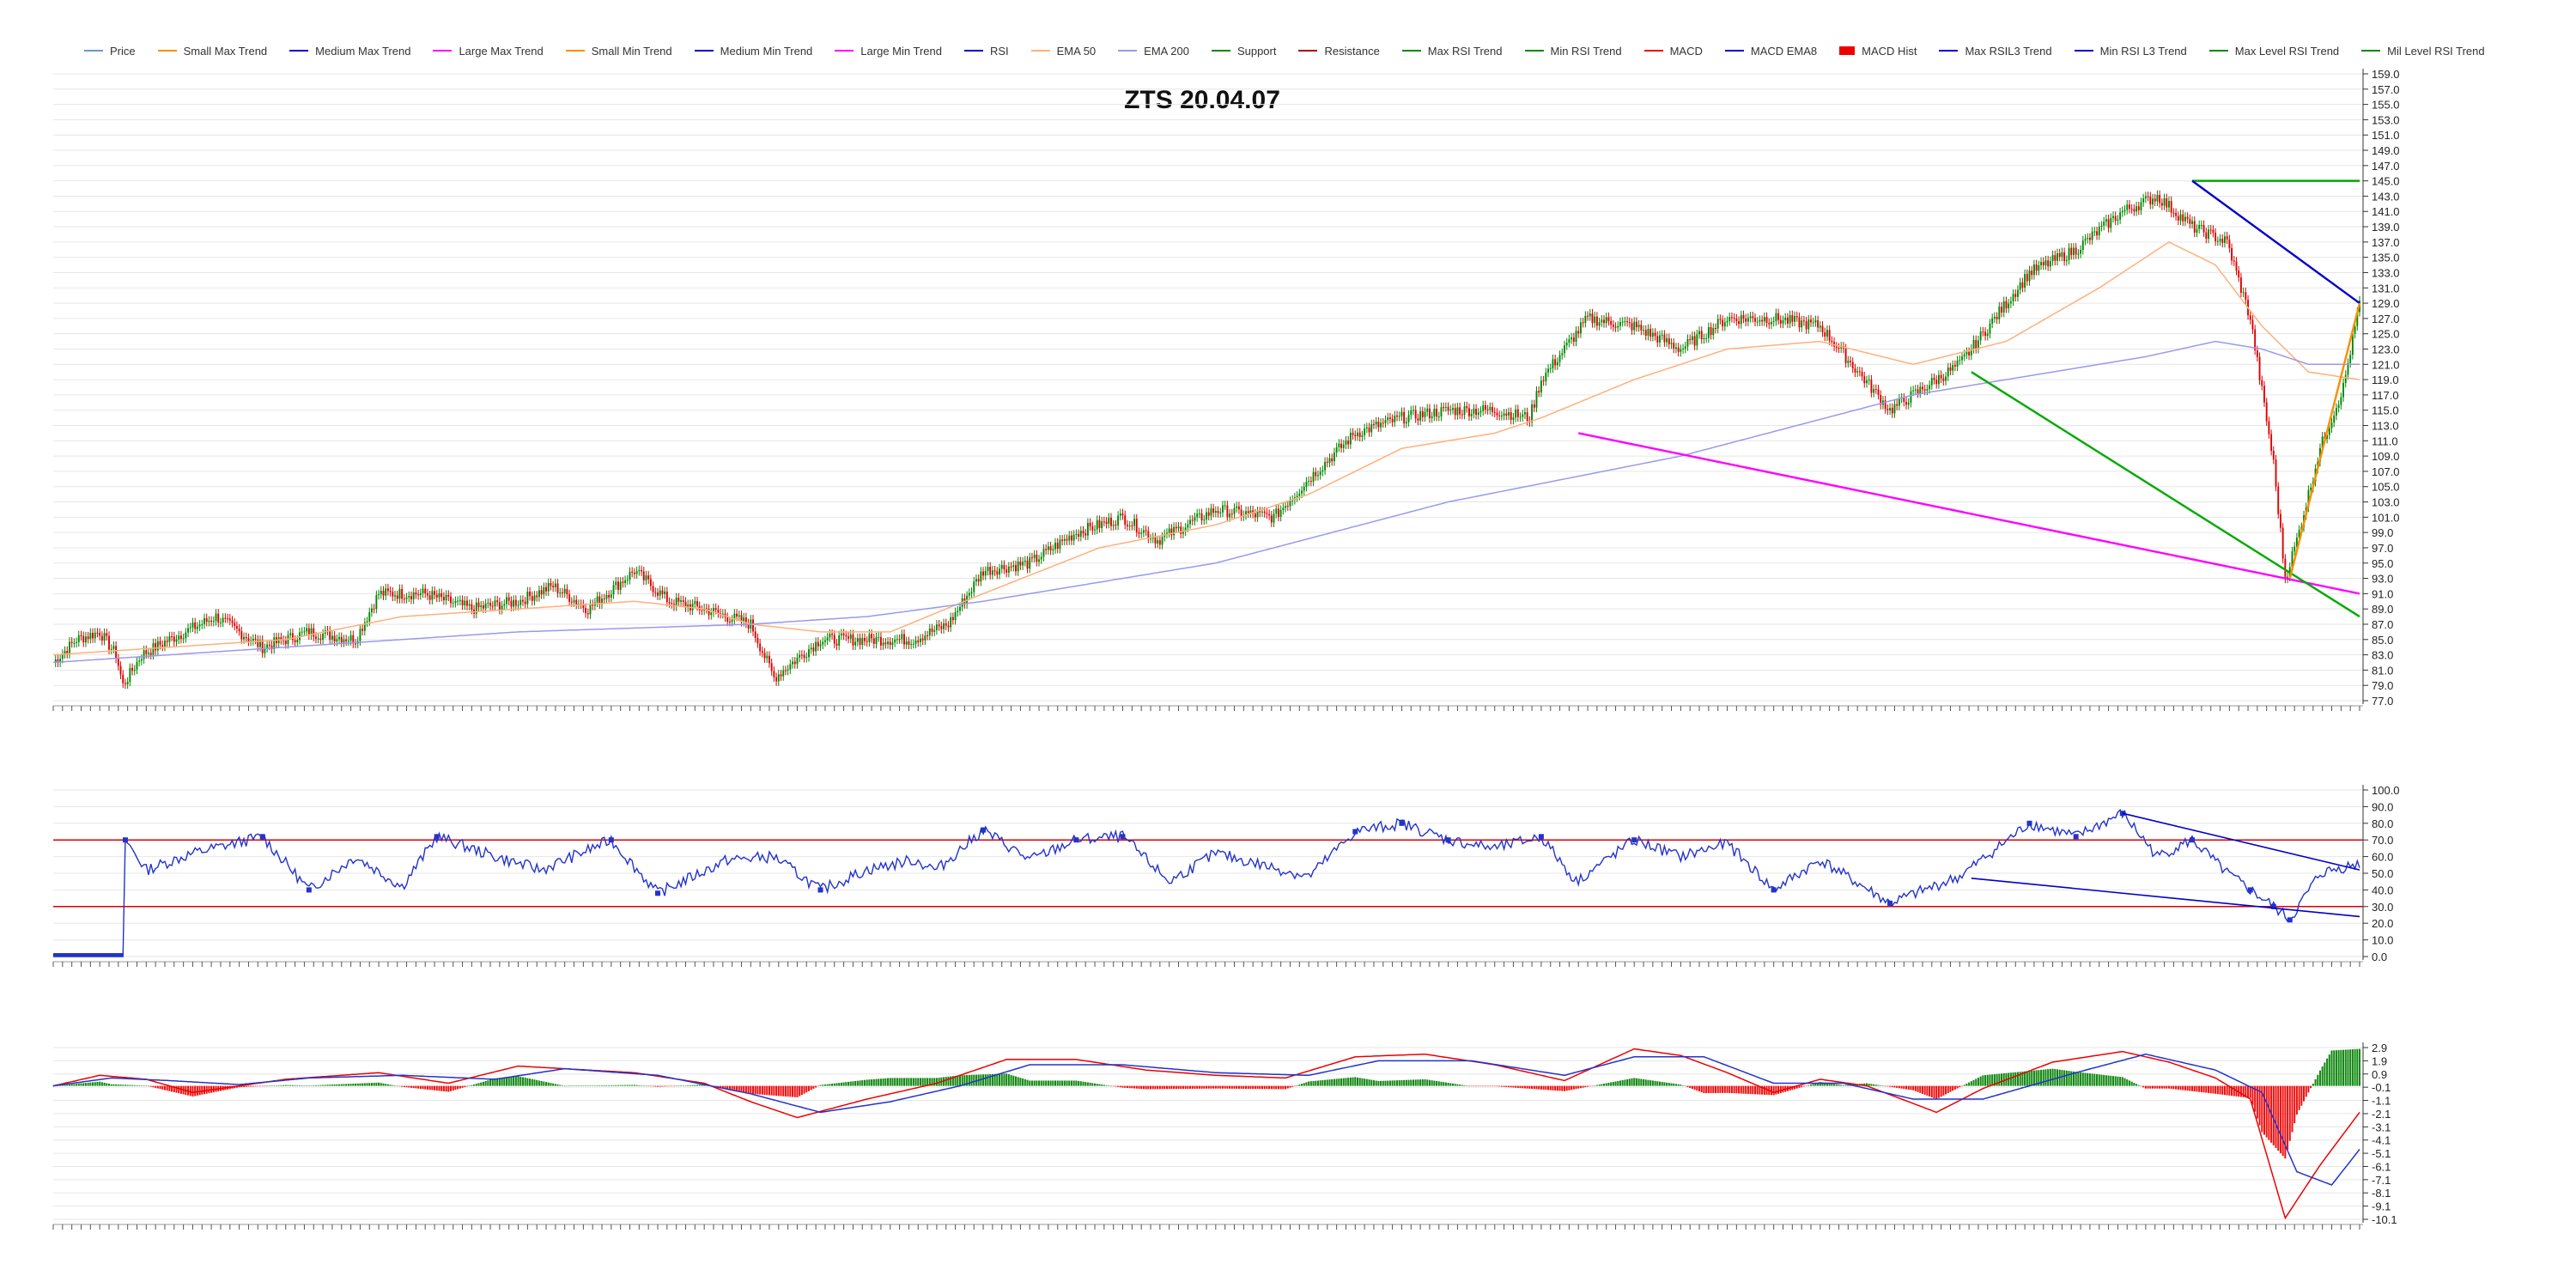  Describe the element at coordinates (2386, 228) in the screenshot. I see `y-tick-label: 139.0` at that location.